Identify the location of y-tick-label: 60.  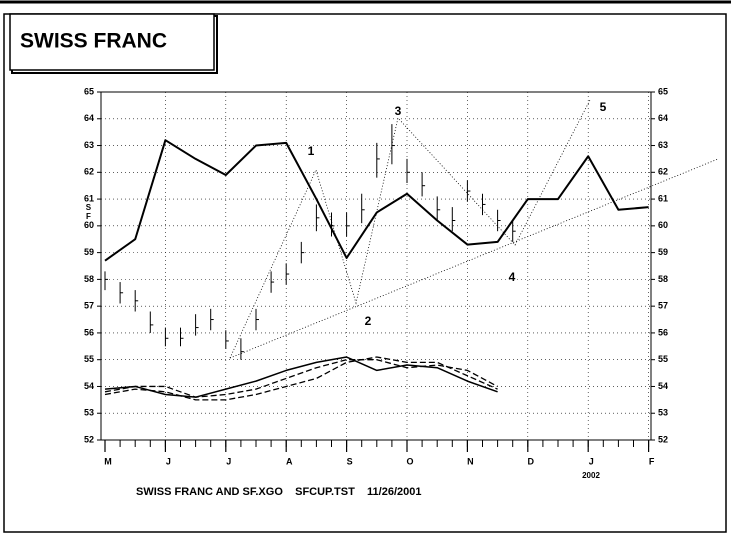
(89, 225).